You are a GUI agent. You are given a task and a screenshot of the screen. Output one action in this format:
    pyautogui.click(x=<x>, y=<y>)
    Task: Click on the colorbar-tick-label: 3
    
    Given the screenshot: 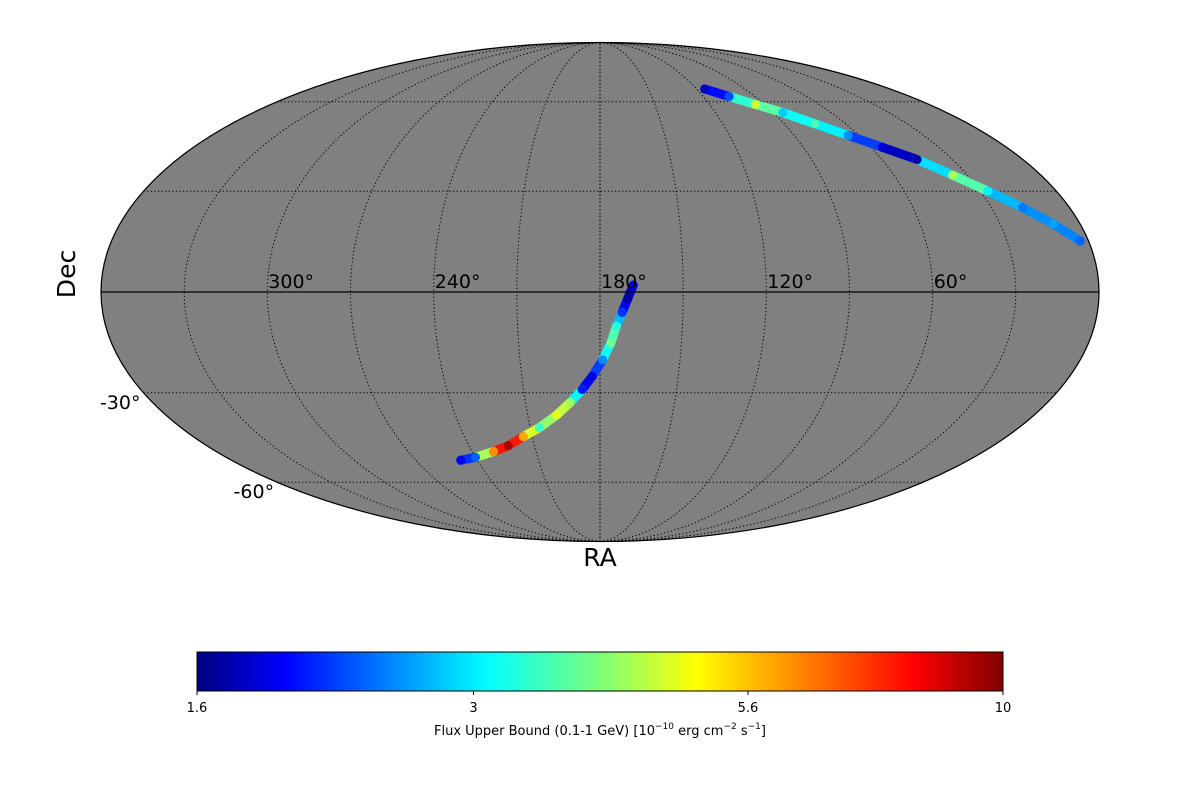 What is the action you would take?
    pyautogui.click(x=473, y=708)
    